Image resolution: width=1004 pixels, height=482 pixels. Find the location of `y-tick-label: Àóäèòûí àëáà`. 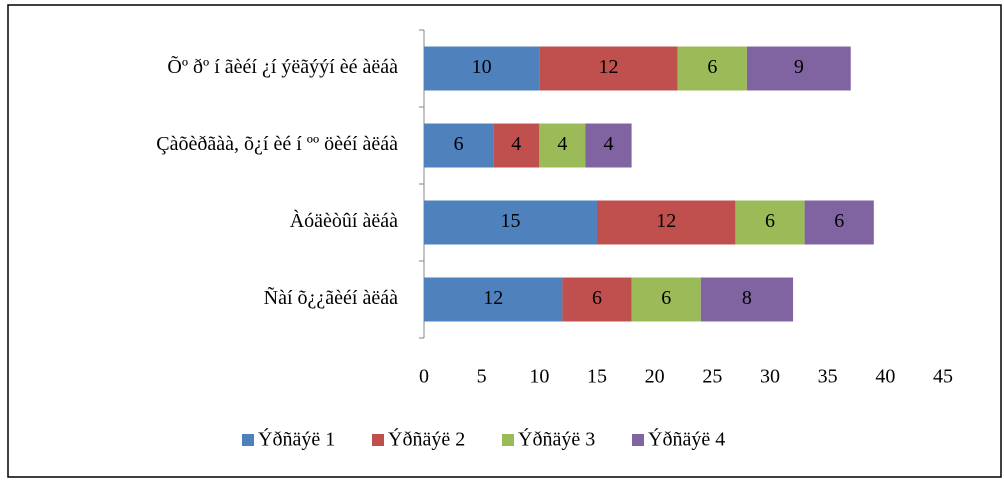

y-tick-label: Àóäèòûí àëáà is located at coordinates (344, 220).